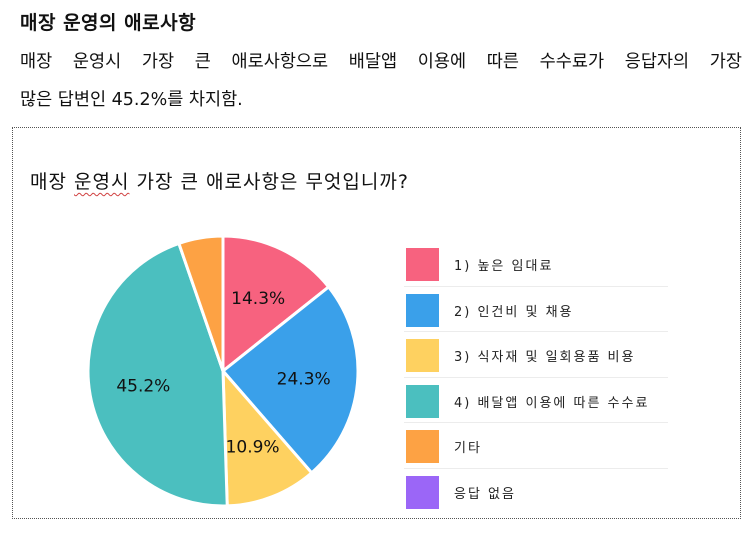 This screenshot has width=754, height=547. What do you see at coordinates (485, 494) in the screenshot?
I see `legend-label: 응답 없음` at bounding box center [485, 494].